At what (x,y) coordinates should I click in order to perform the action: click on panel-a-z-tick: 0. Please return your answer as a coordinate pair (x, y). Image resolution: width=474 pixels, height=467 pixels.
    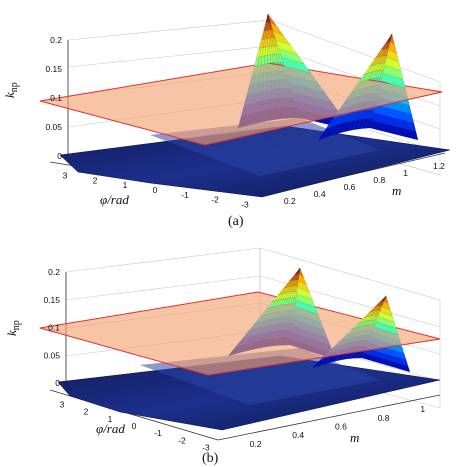
    Looking at the image, I should click on (59, 156).